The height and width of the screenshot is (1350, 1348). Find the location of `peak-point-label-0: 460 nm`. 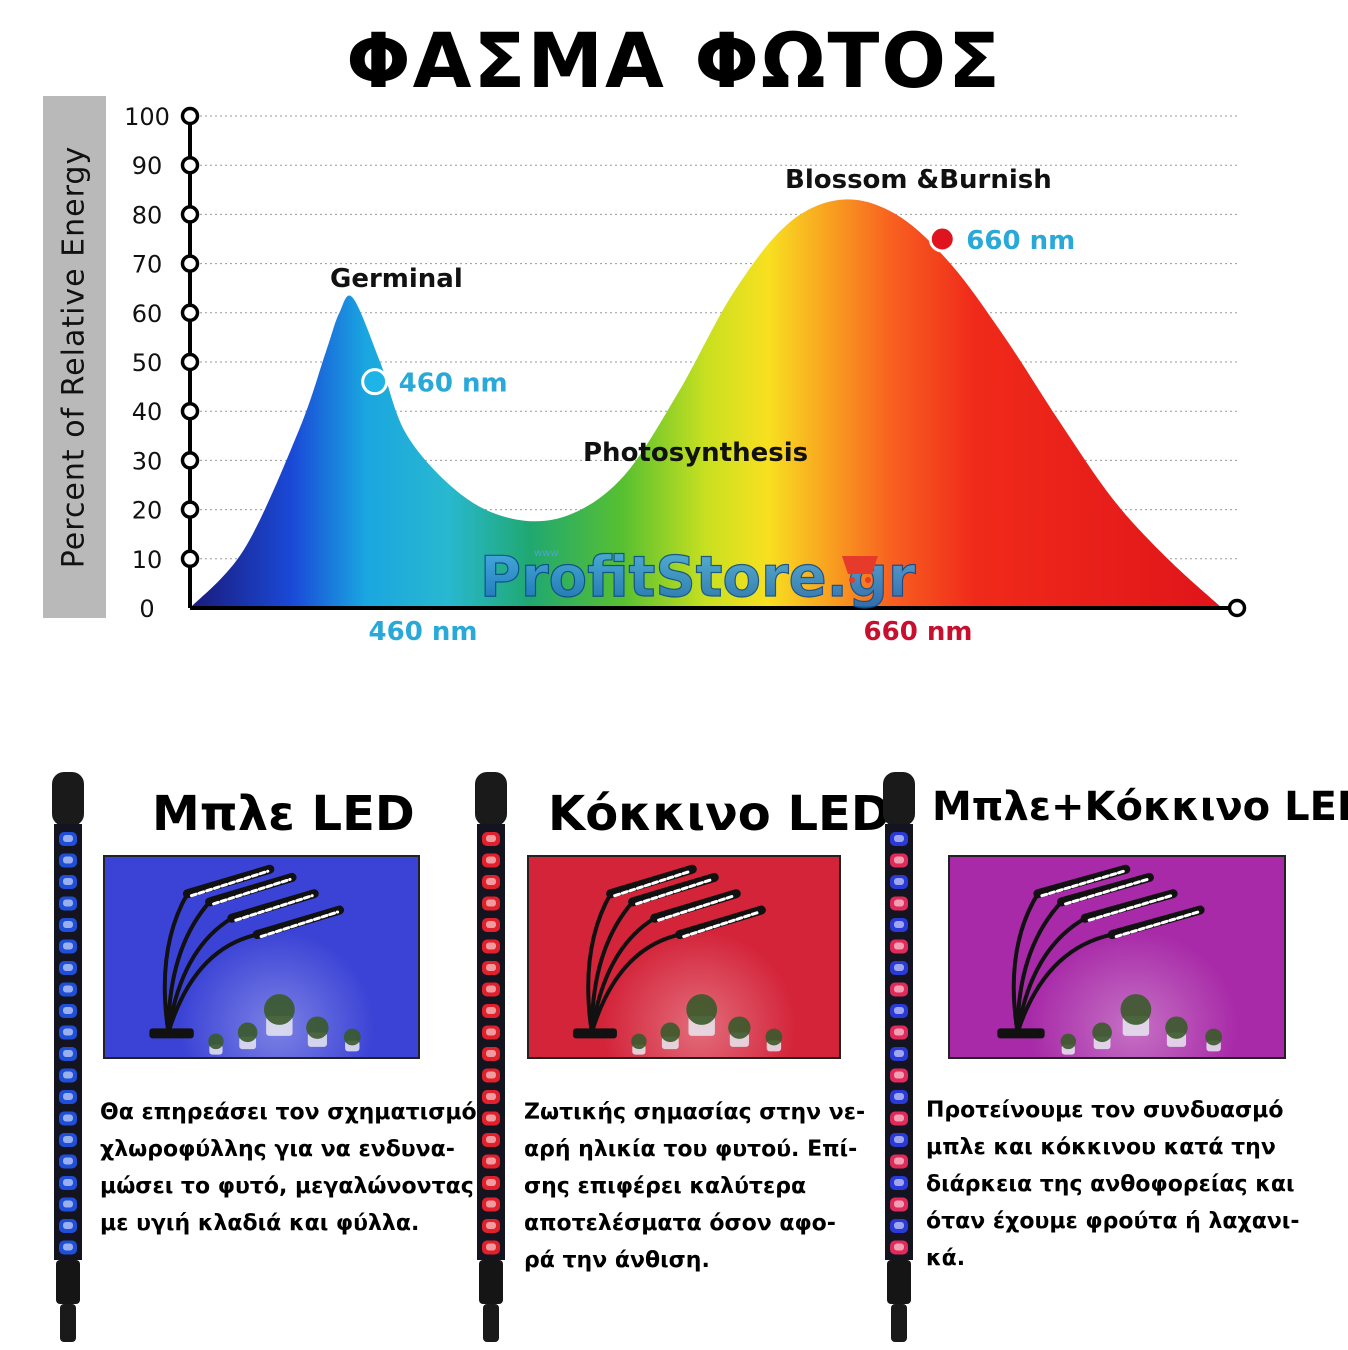

peak-point-label-0: 460 nm is located at coordinates (453, 384).